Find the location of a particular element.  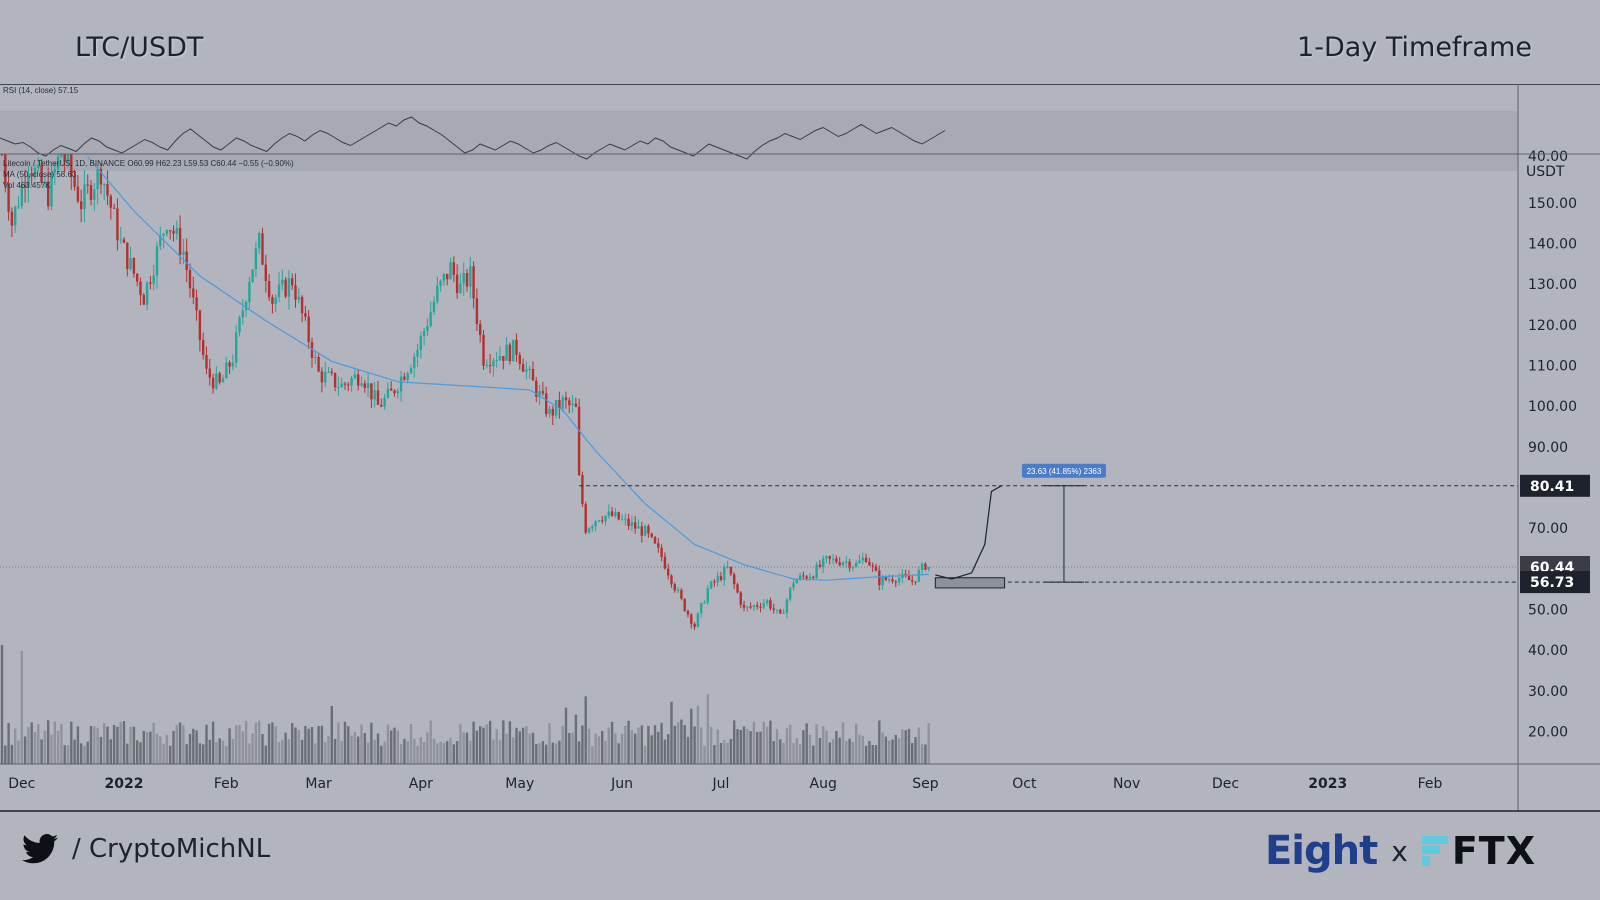

header: LTC/USDT 1-Day Timeframe is located at coordinates (800, 42).